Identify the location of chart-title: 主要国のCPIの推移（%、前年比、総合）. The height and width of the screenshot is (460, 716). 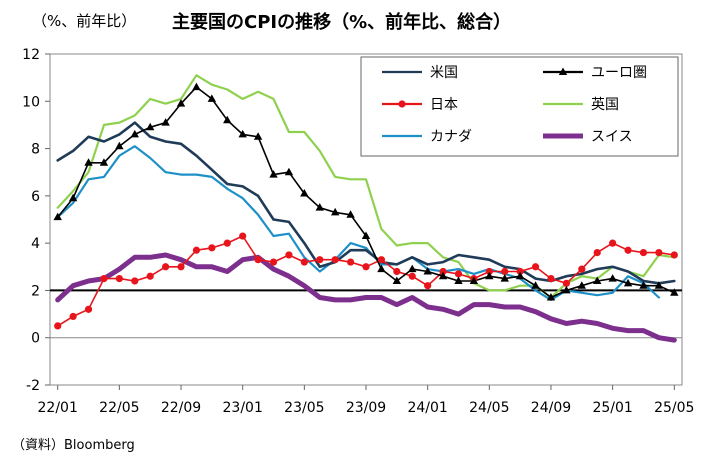
(342, 22).